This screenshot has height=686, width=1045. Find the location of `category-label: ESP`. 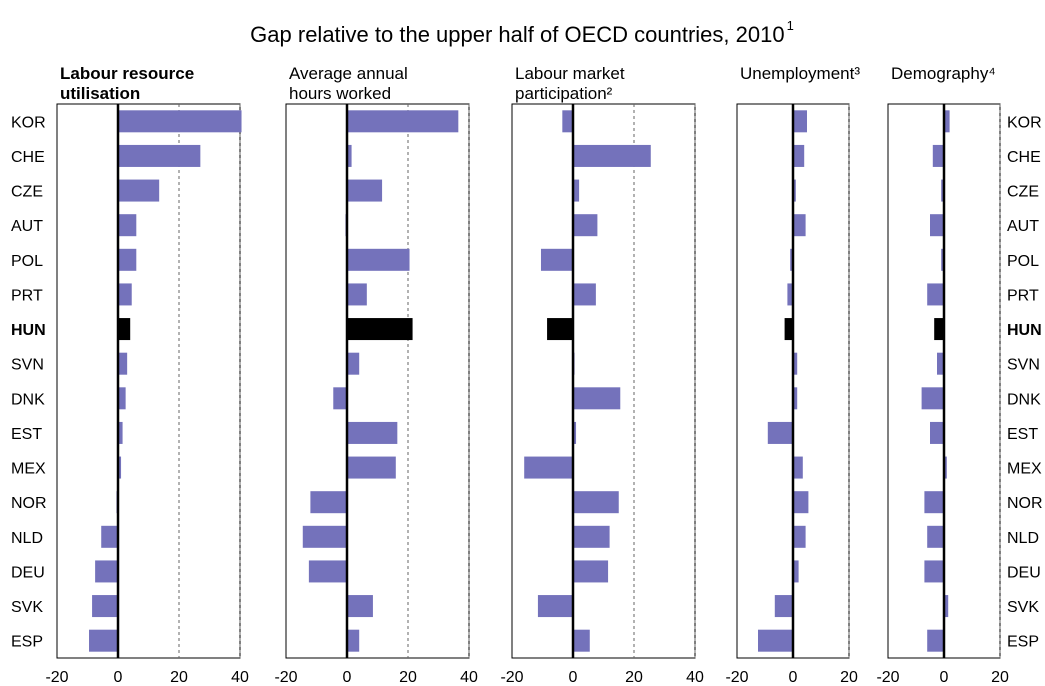

category-label: ESP is located at coordinates (27, 642).